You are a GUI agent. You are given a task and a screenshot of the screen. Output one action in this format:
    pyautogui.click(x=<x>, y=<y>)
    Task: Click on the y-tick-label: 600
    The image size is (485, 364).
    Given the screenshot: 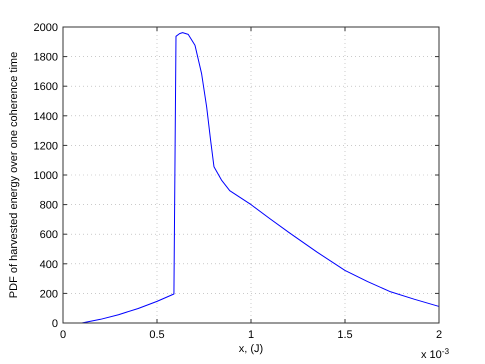 What is the action you would take?
    pyautogui.click(x=49, y=235)
    